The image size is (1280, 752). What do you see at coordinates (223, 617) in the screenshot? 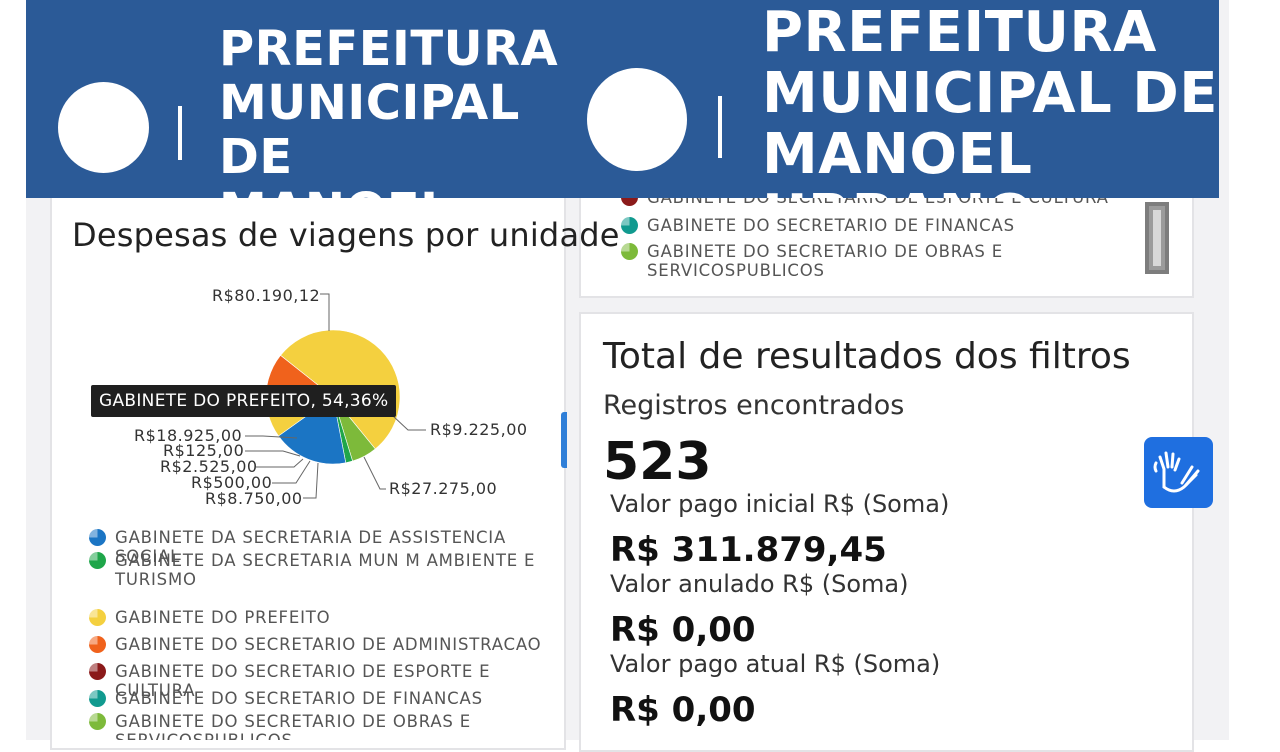
I see `legend-label: GABINETE DO PREFEITO` at bounding box center [223, 617].